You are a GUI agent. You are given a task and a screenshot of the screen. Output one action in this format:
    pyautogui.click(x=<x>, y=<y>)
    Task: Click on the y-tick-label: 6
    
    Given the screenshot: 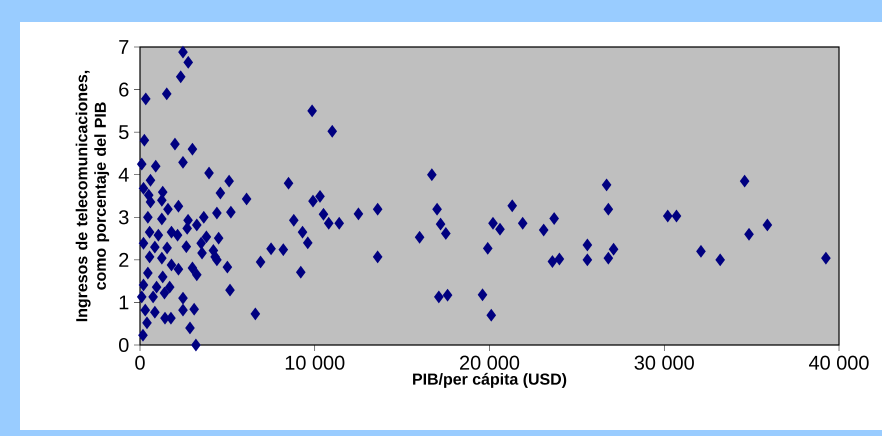 What is the action you would take?
    pyautogui.click(x=123, y=89)
    